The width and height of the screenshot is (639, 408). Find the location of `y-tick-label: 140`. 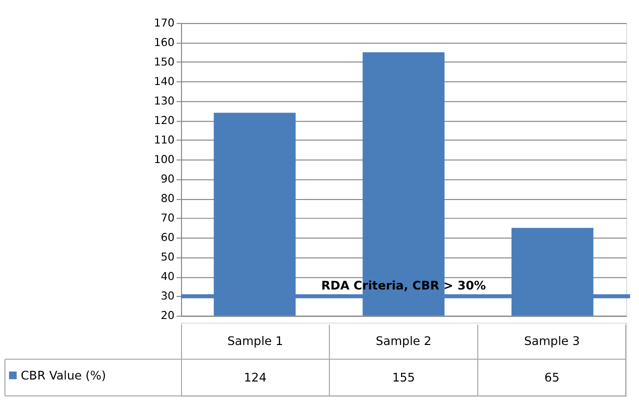

y-tick-label: 140 is located at coordinates (164, 81).